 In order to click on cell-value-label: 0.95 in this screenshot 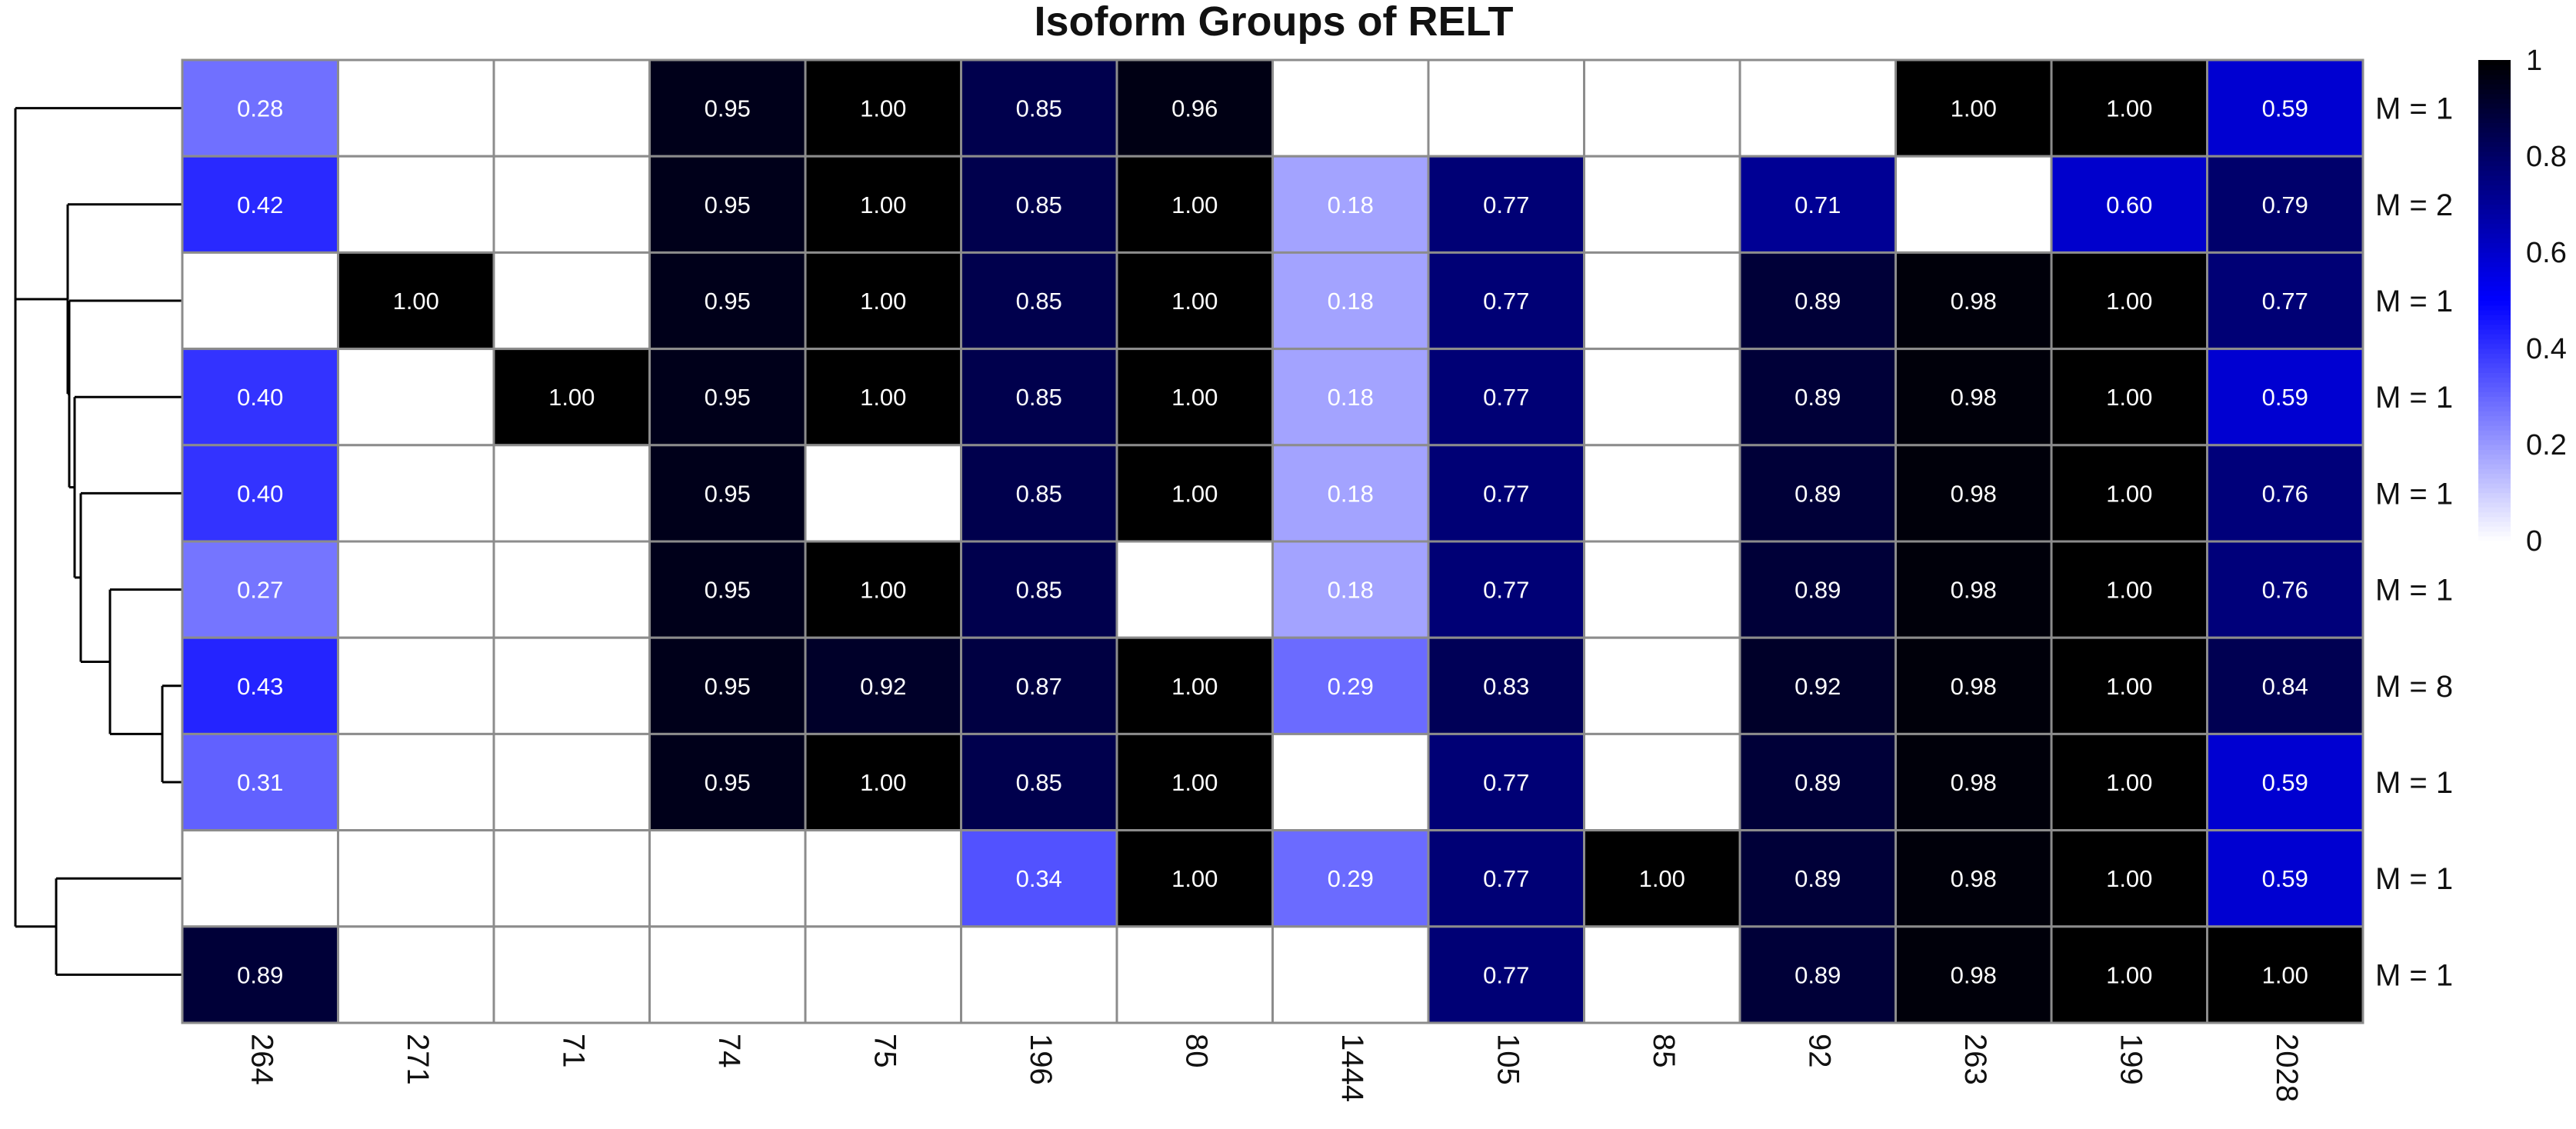, I will do `click(728, 686)`.